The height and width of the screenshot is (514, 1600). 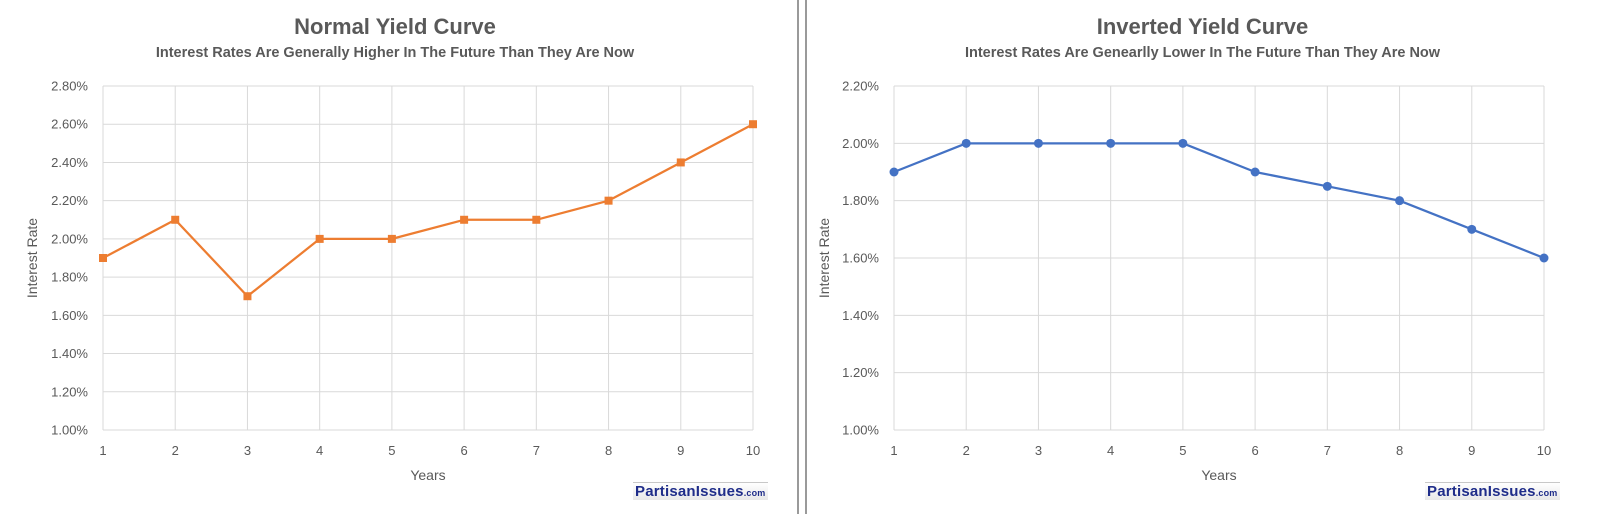 What do you see at coordinates (1202, 26) in the screenshot?
I see `chart-title: Inverted Yield Curve` at bounding box center [1202, 26].